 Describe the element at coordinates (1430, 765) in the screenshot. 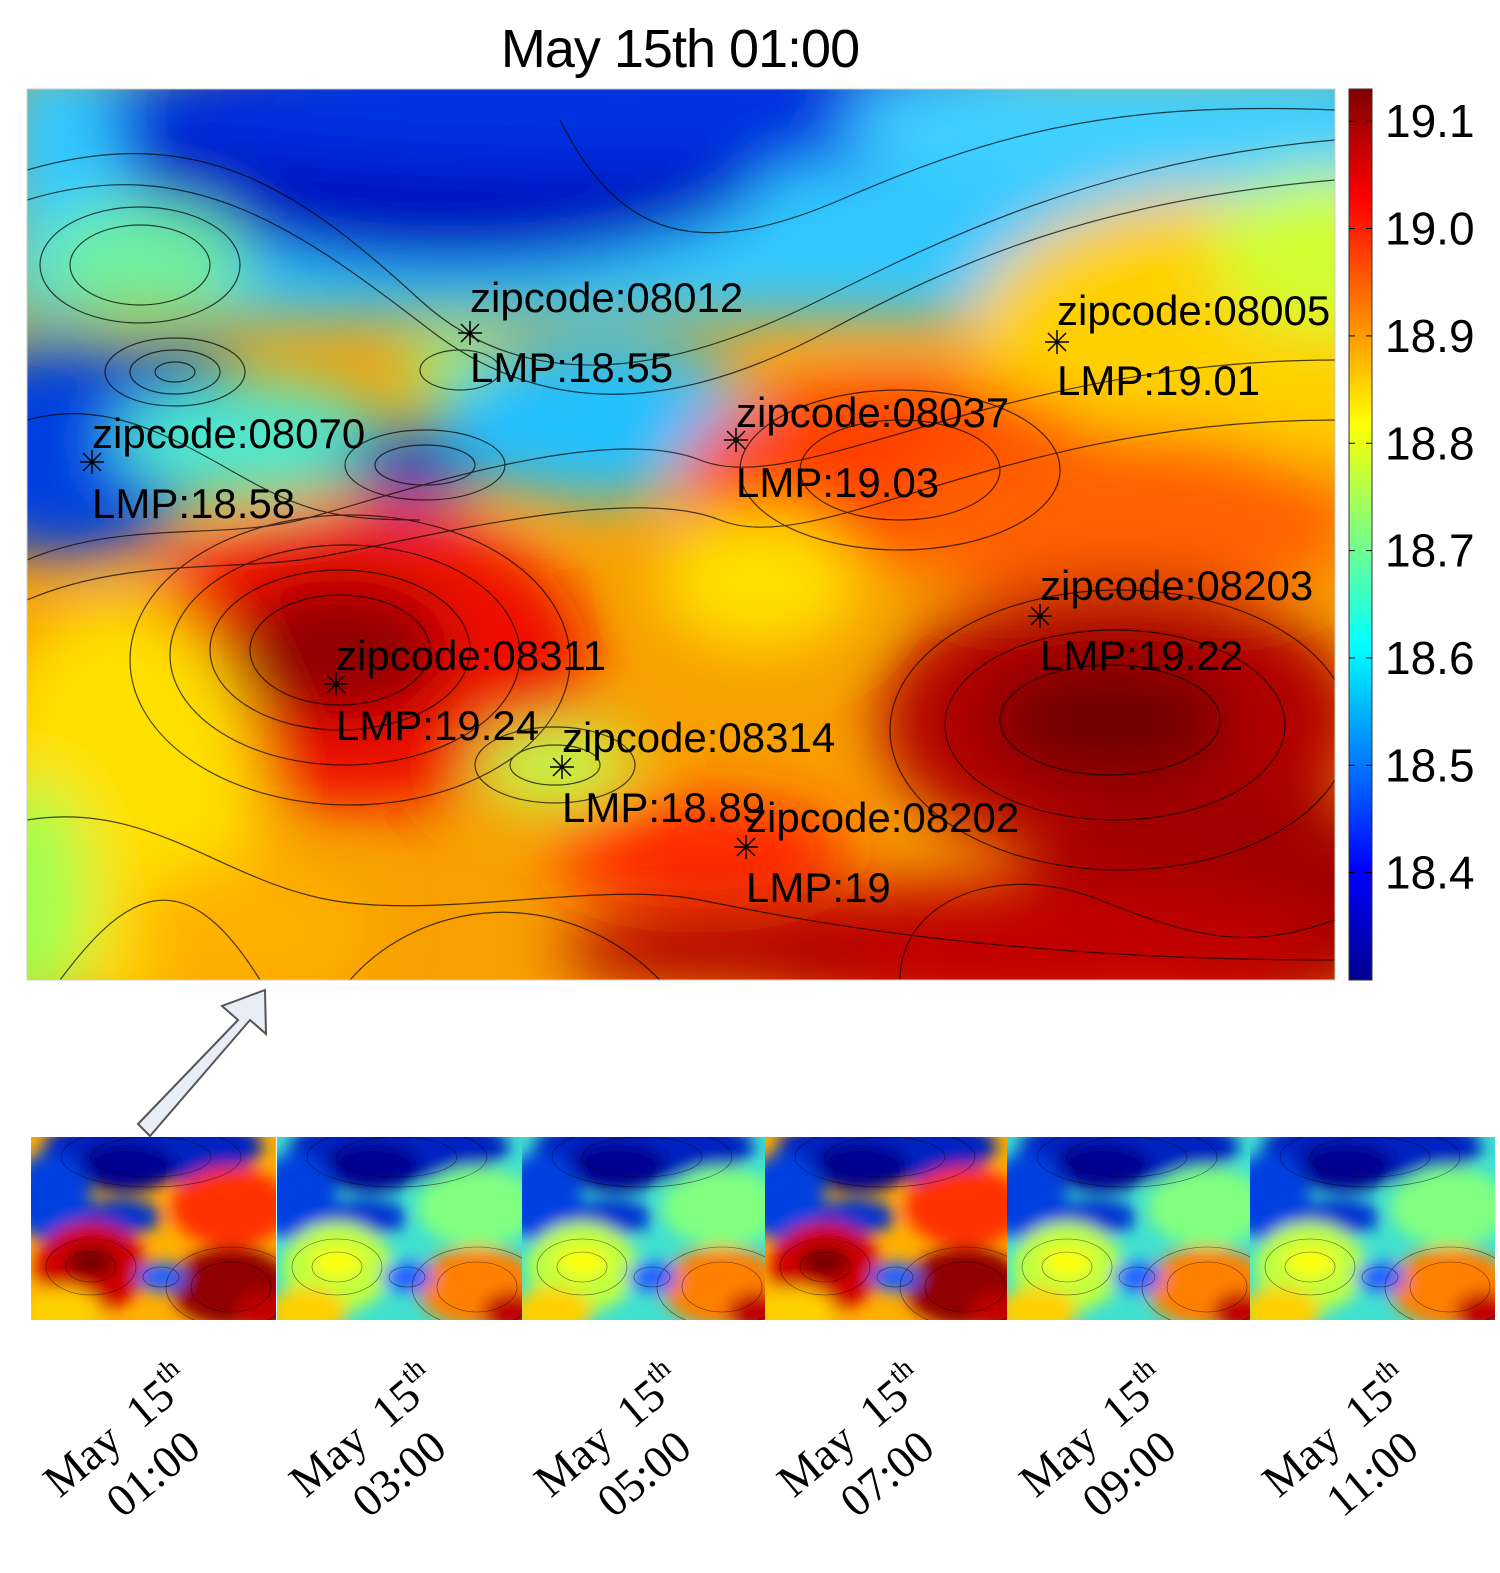

I see `colorbar-tick-label: 18.5` at that location.